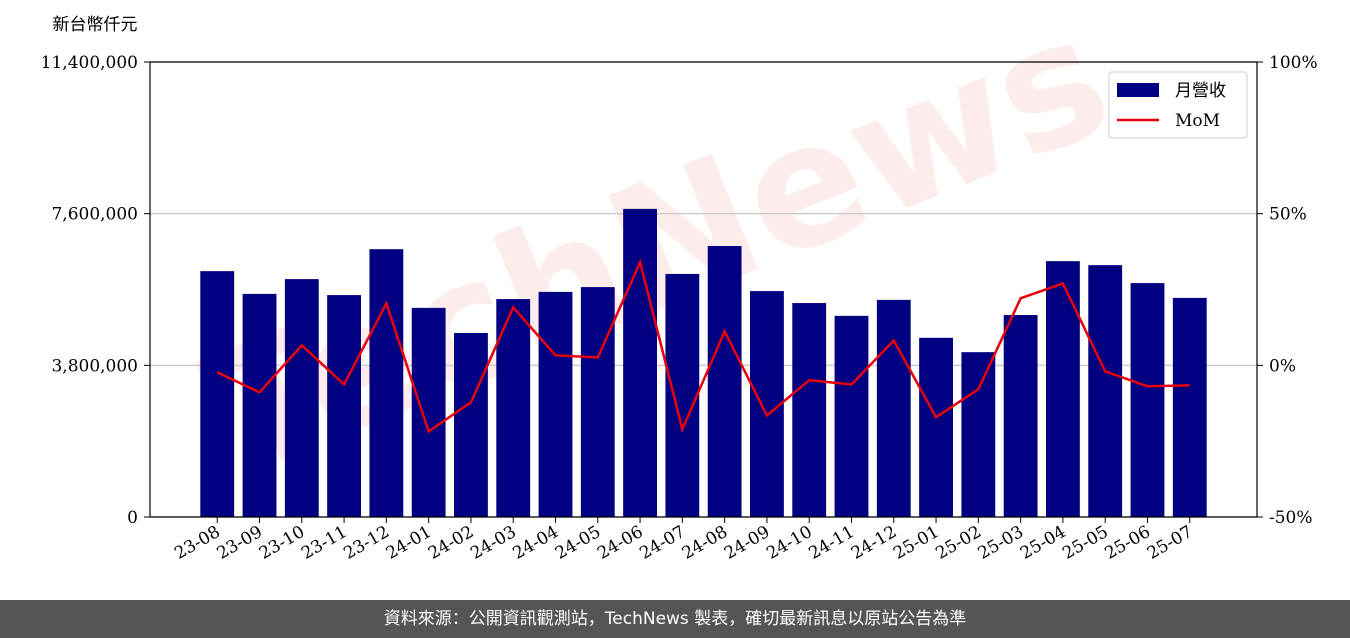 Image resolution: width=1350 pixels, height=638 pixels. I want to click on x-tick-label: 24-11, so click(832, 543).